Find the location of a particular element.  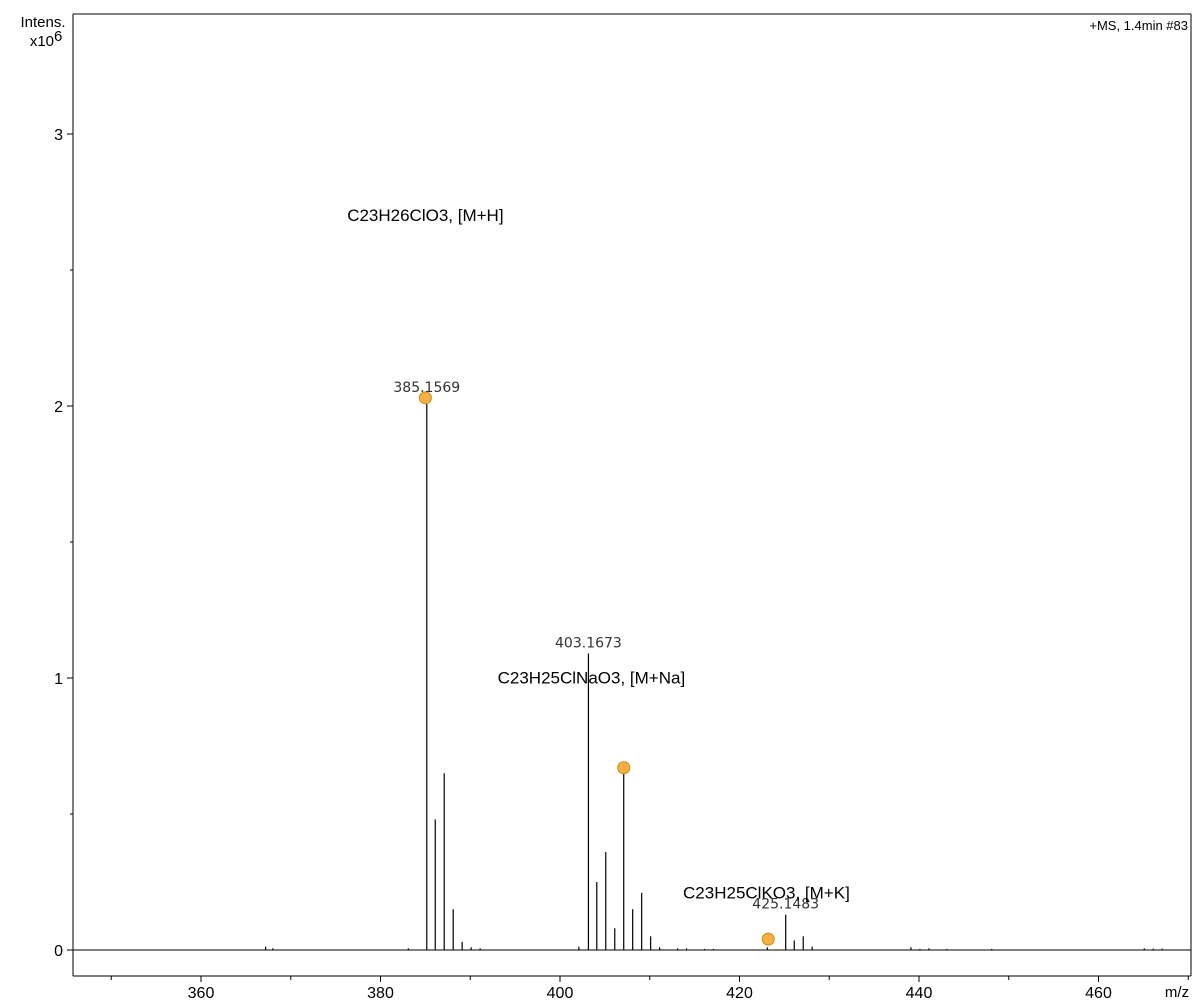

x-tick-label: 460 is located at coordinates (1098, 993).